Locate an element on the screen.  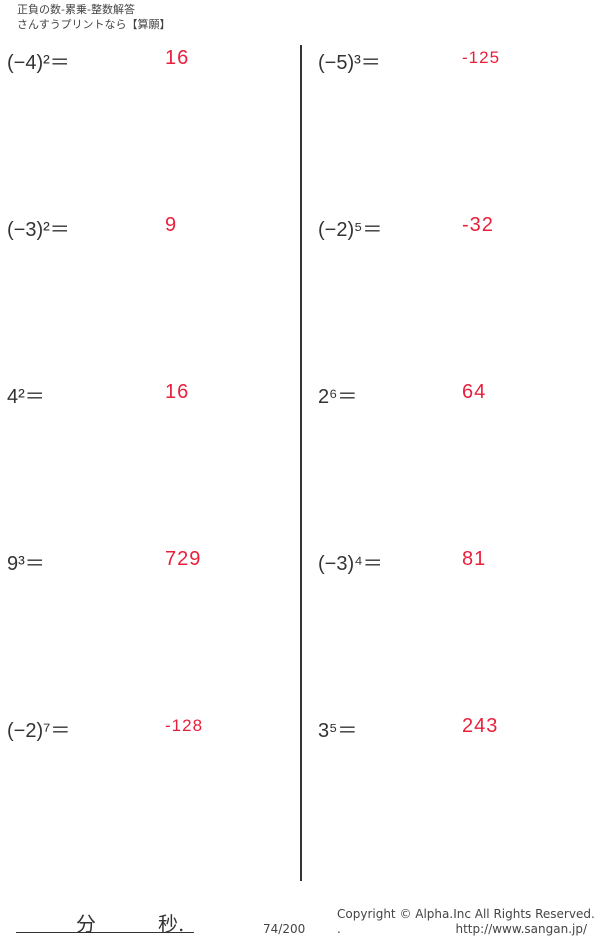
problem-question: (−5)³＝ is located at coordinates (349, 63).